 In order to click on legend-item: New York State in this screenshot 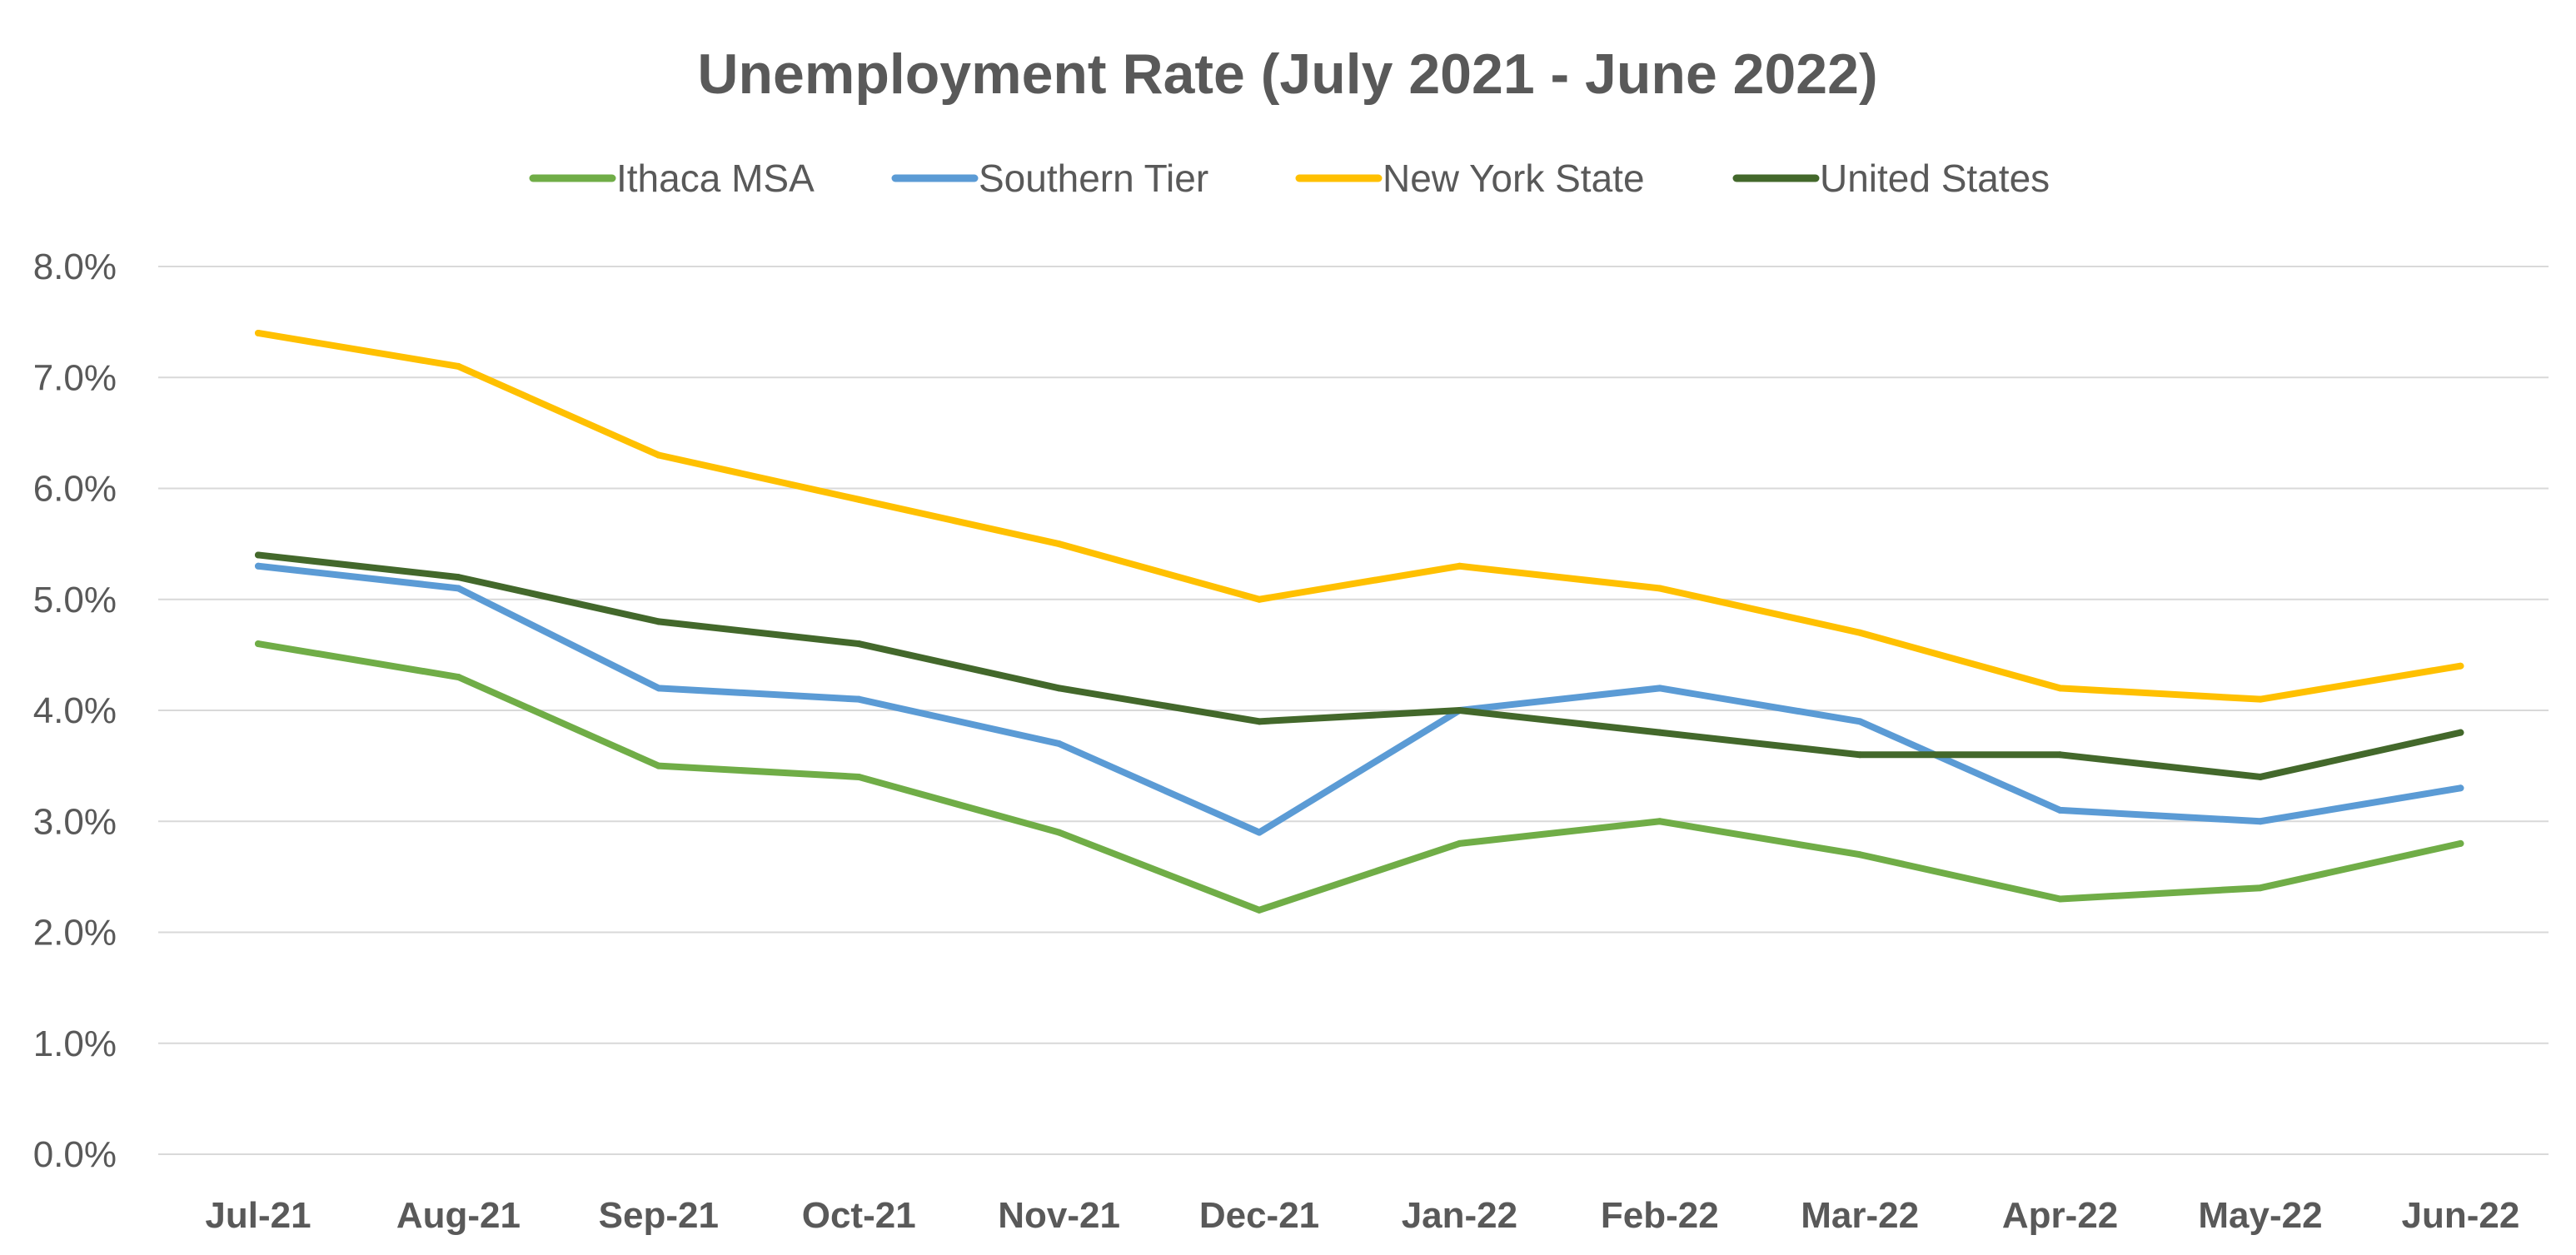, I will do `click(1470, 178)`.